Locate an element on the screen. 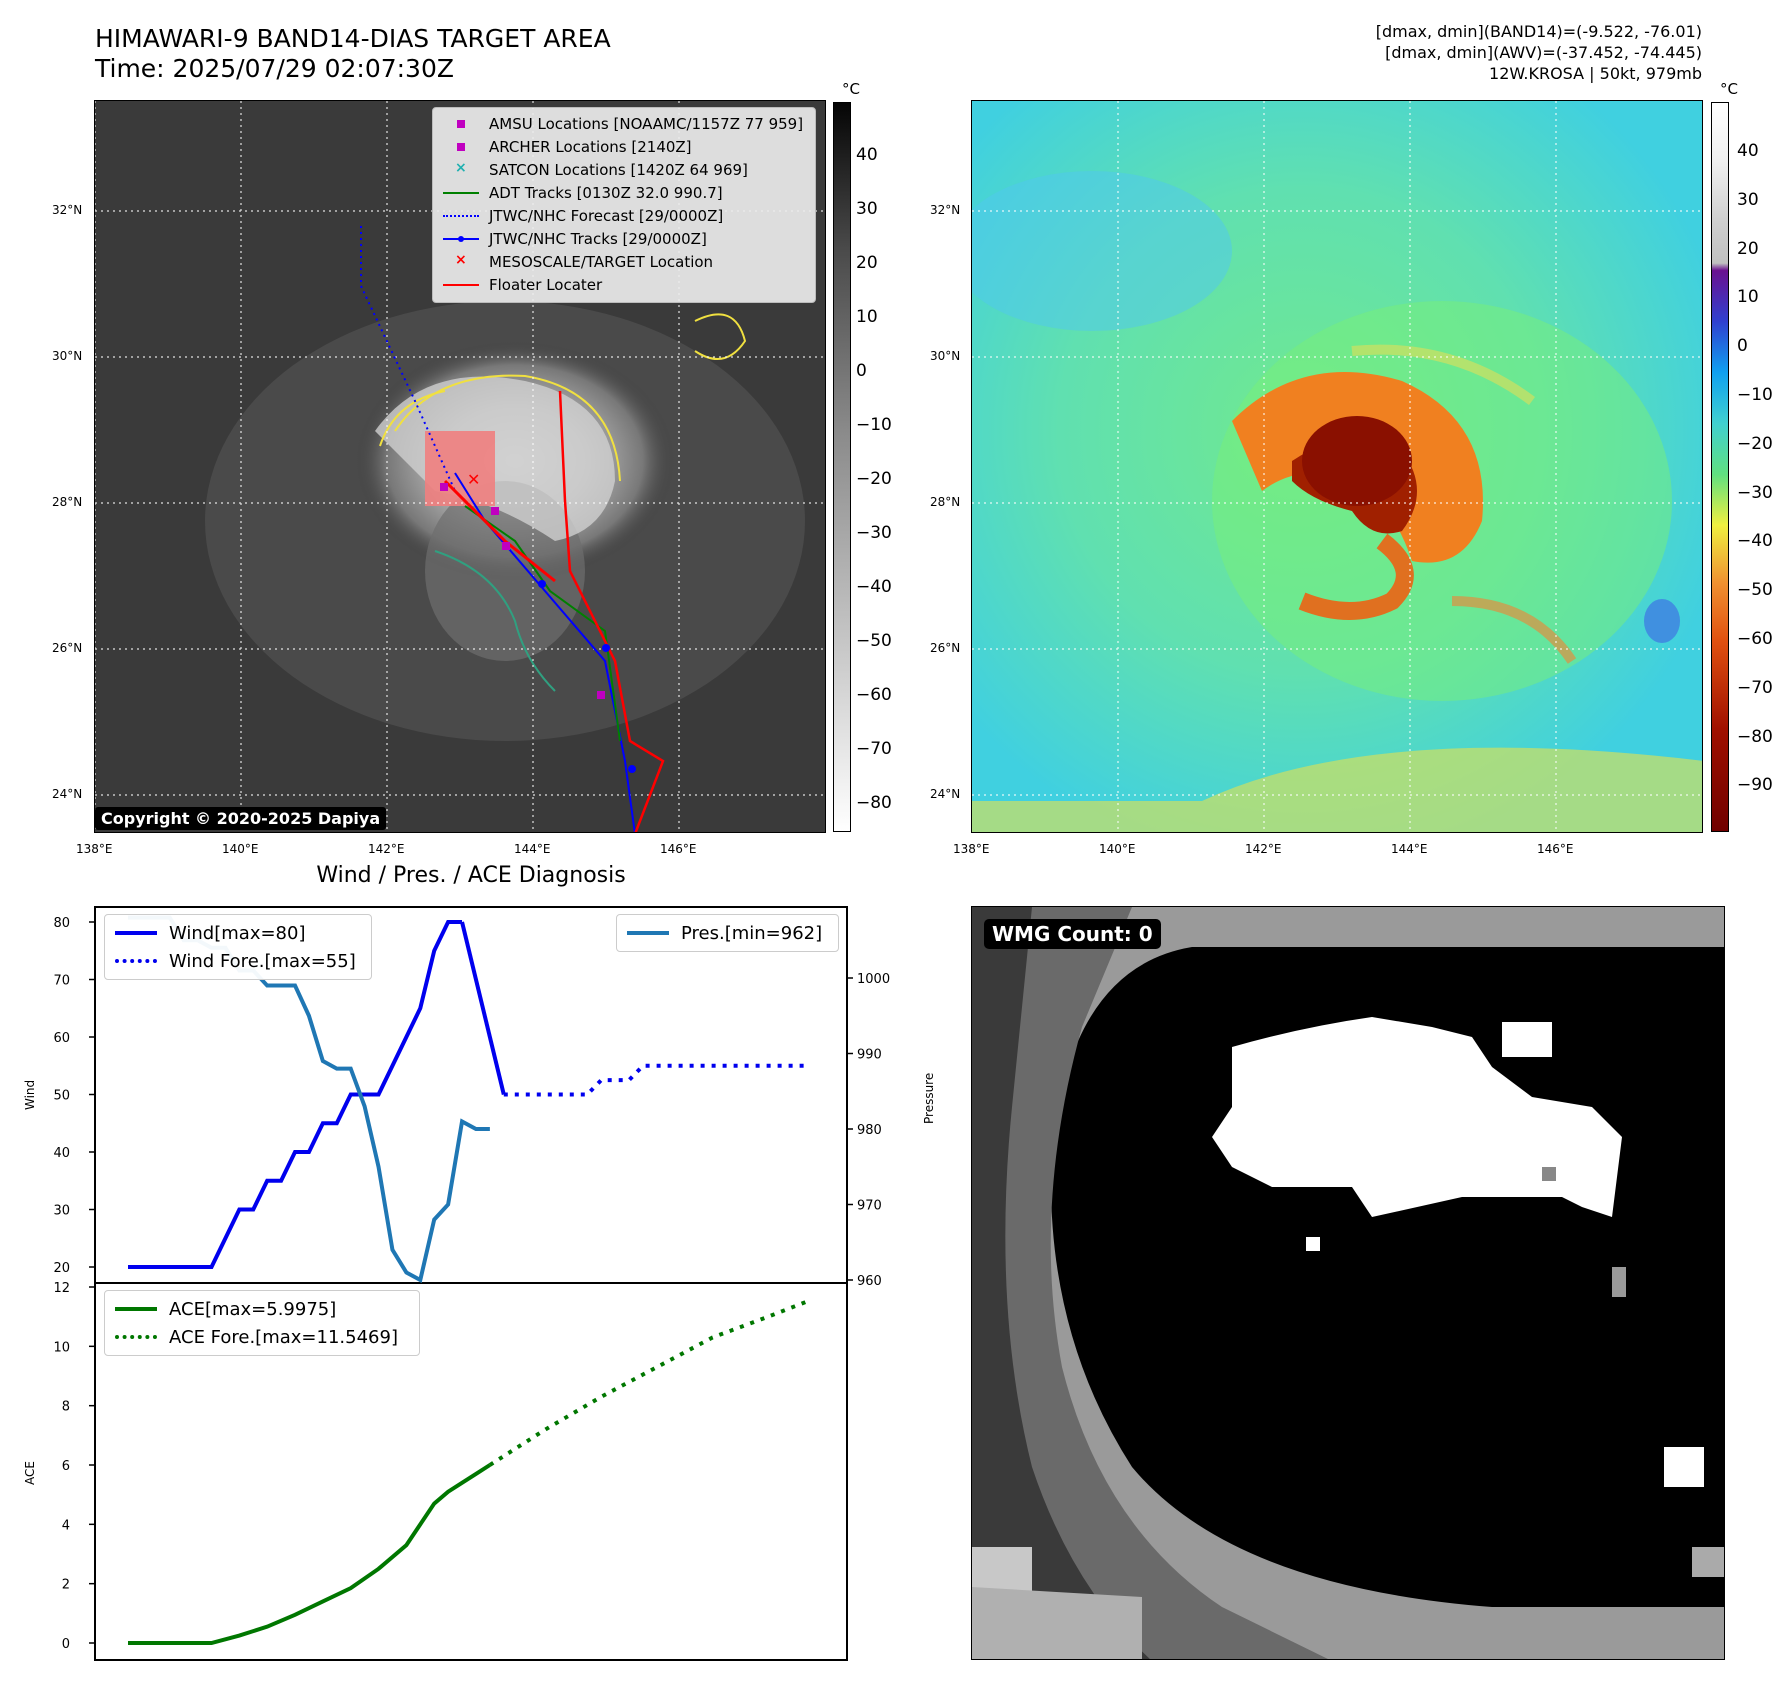 The width and height of the screenshot is (1788, 1690). awv-colorbar is located at coordinates (1720, 467).